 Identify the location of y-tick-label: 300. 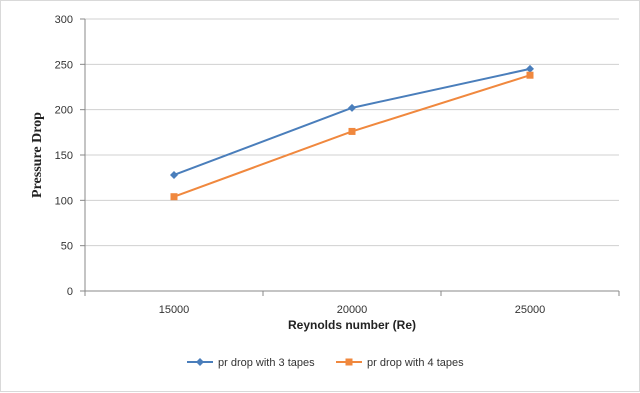
(64, 20).